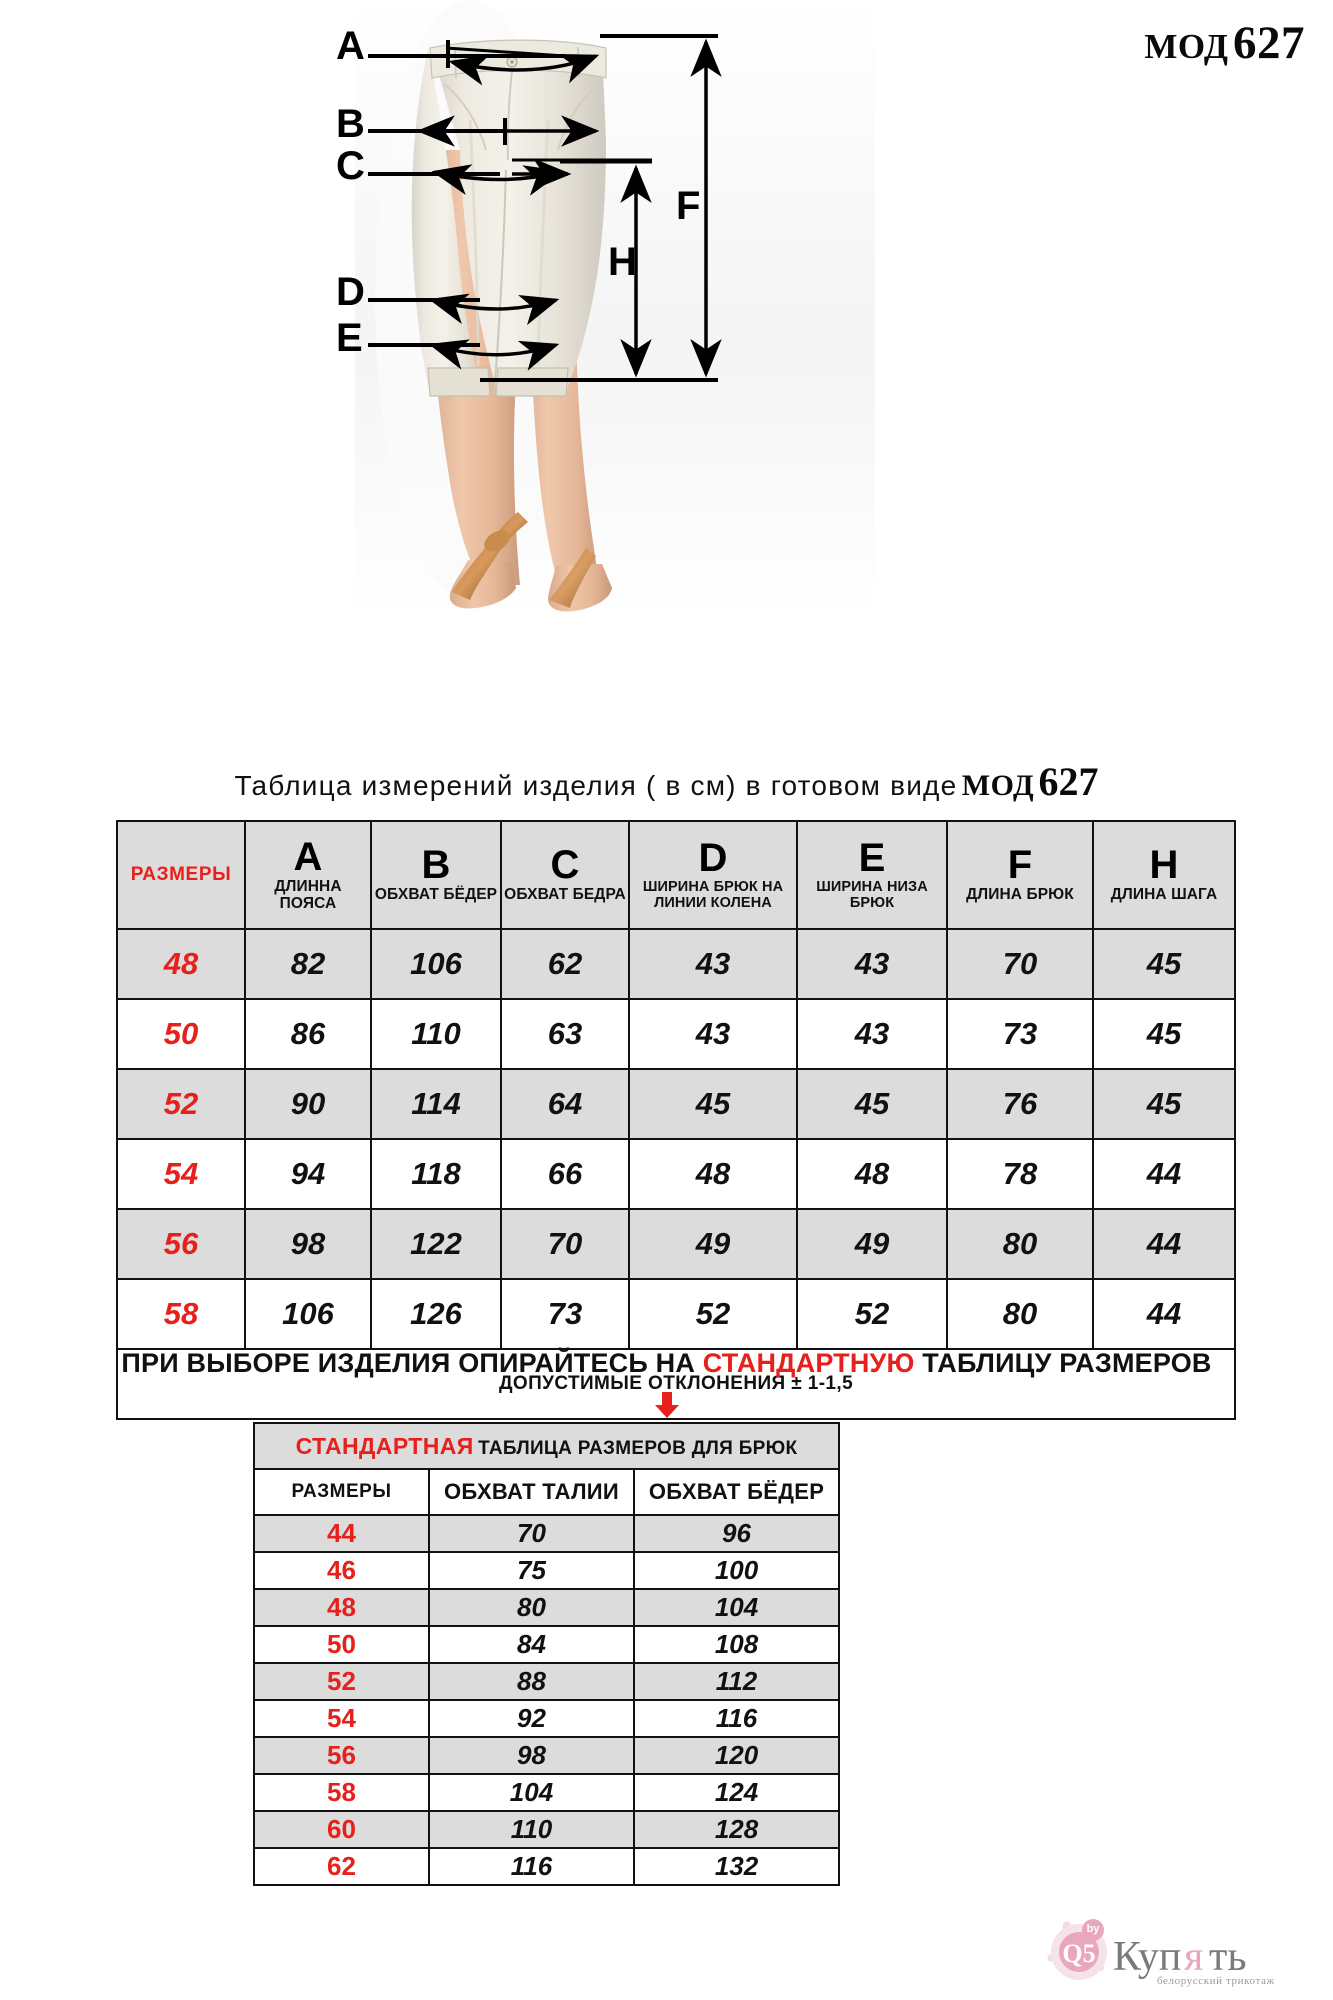  What do you see at coordinates (341, 1533) in the screenshot?
I see `standard-cell-size: 44` at bounding box center [341, 1533].